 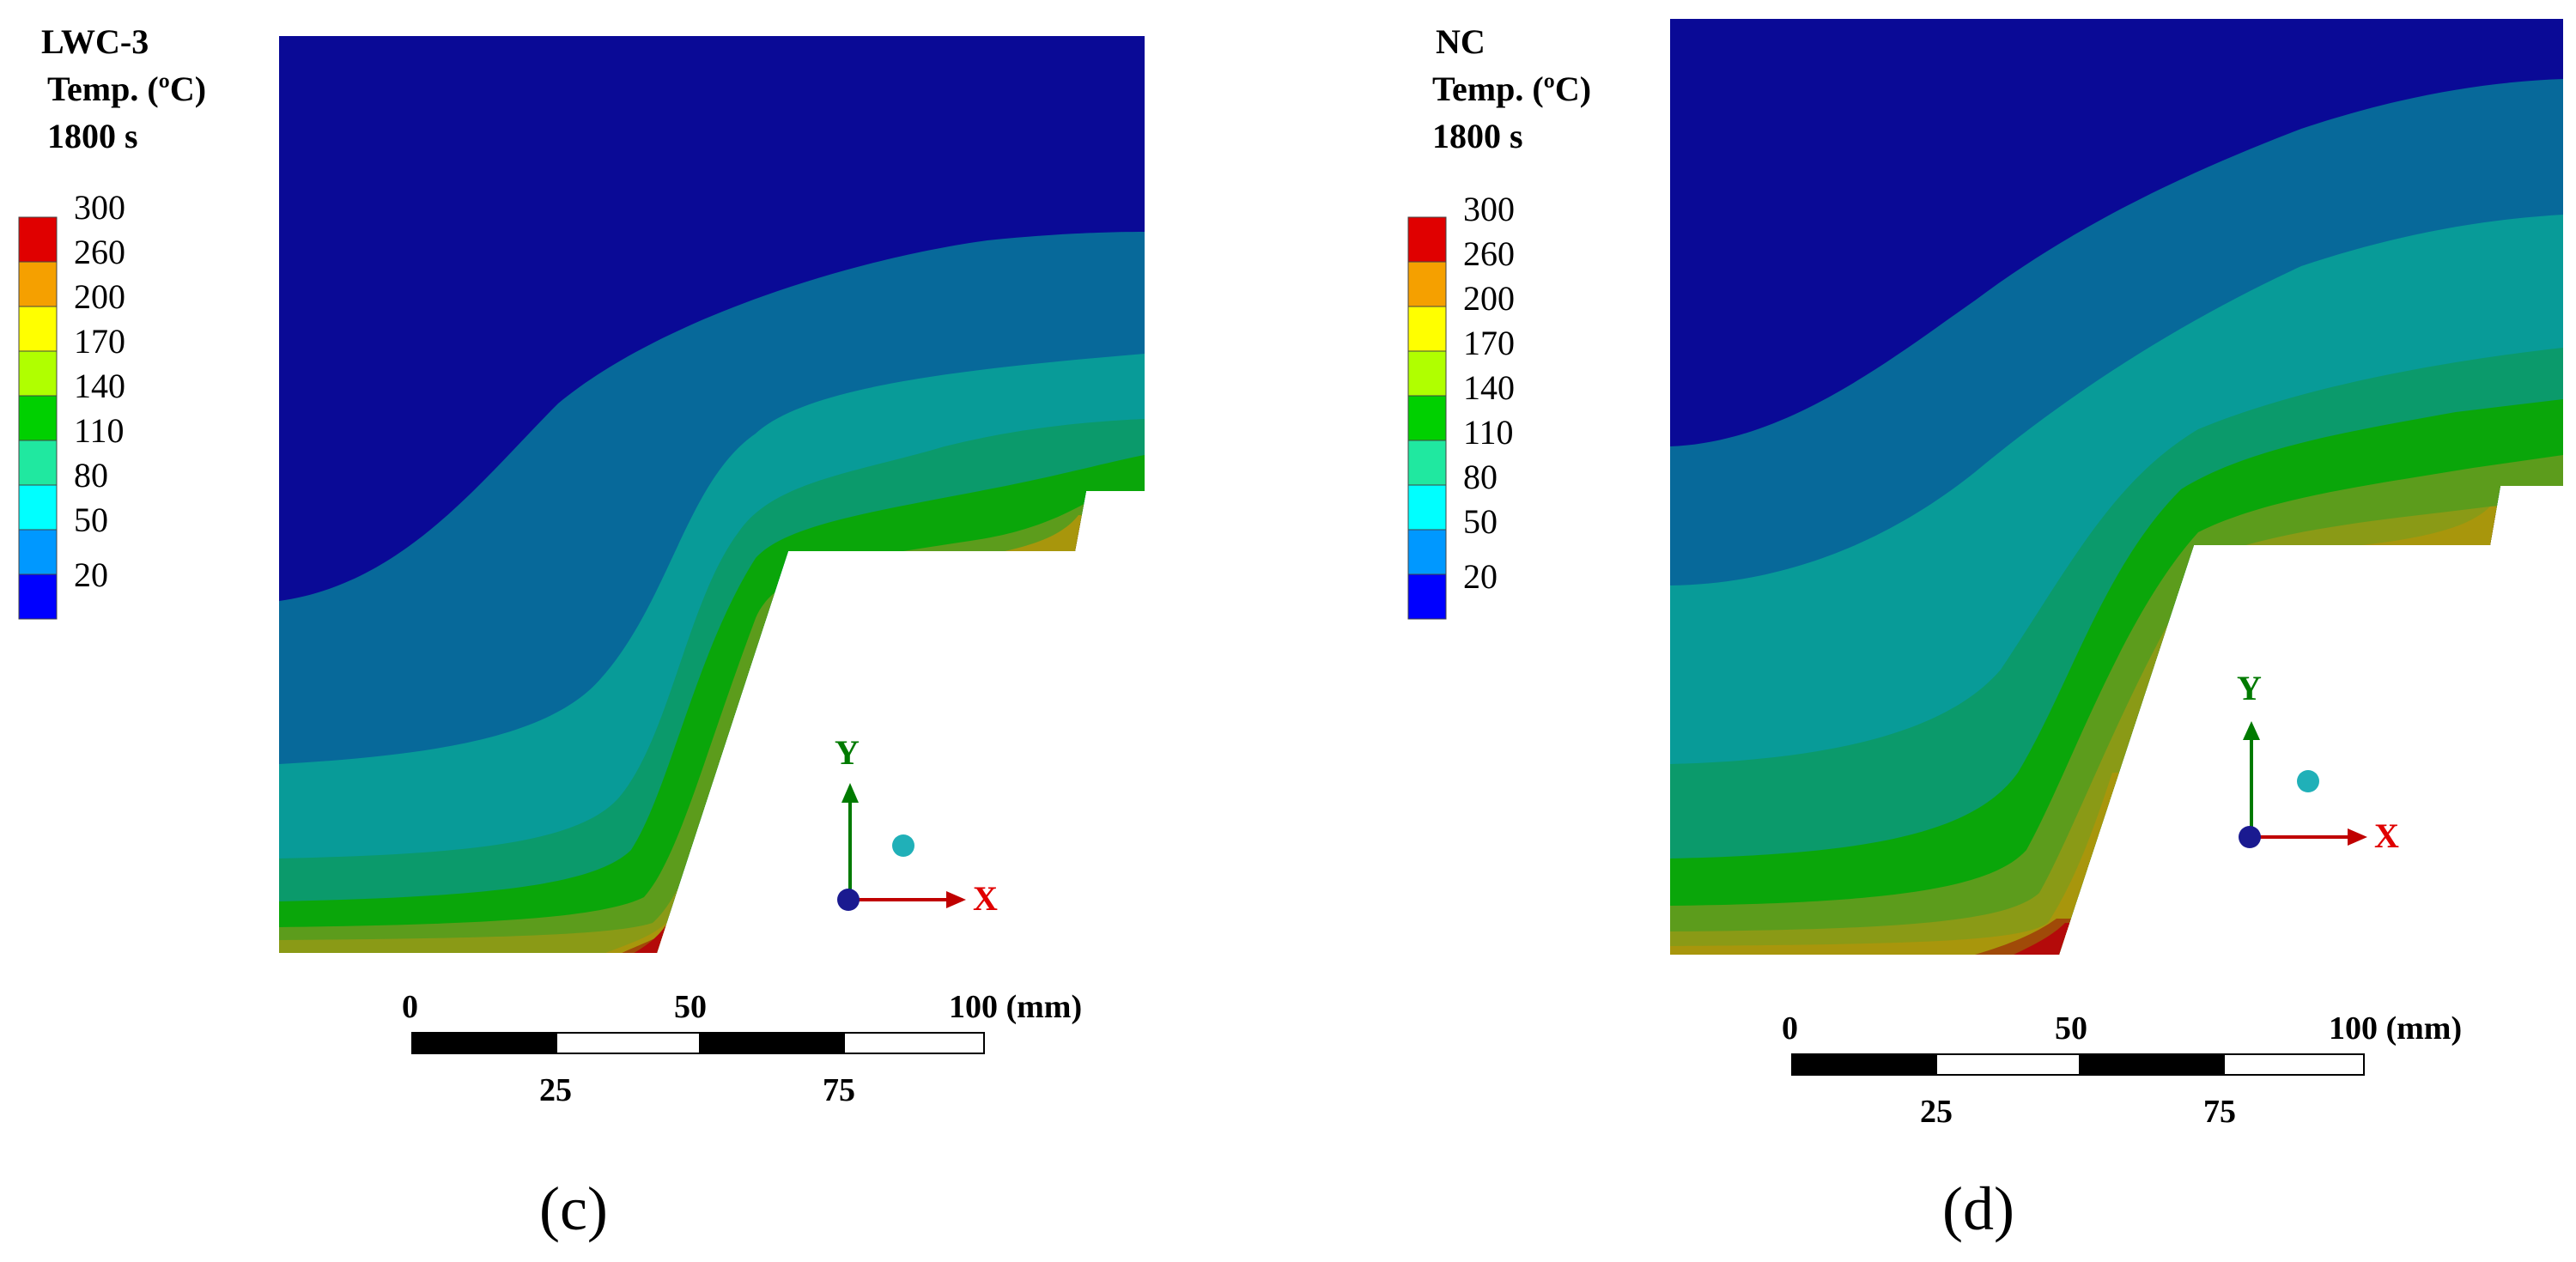 I want to click on panel-c-title: LWC-3 Temp. (ºC) 1800 s, so click(x=123, y=88).